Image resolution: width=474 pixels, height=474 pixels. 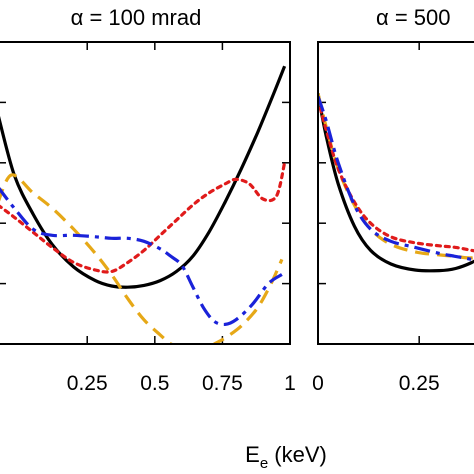 I want to click on right-series-group, so click(x=396, y=182).